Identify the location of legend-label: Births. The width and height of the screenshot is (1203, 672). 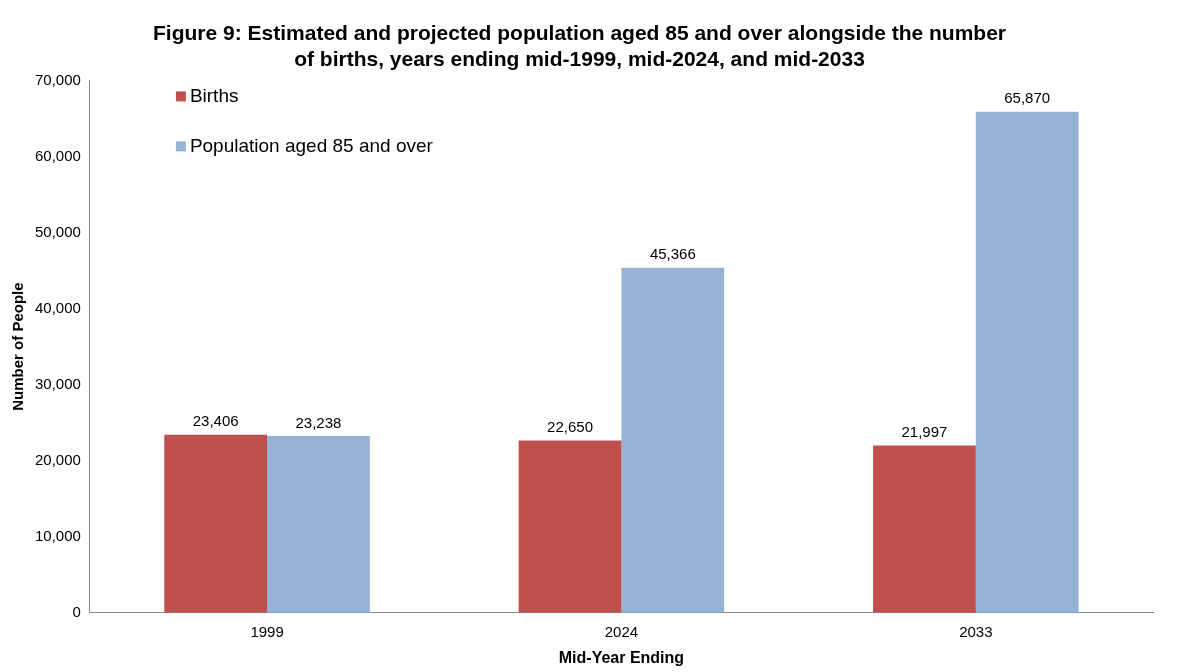
(214, 95).